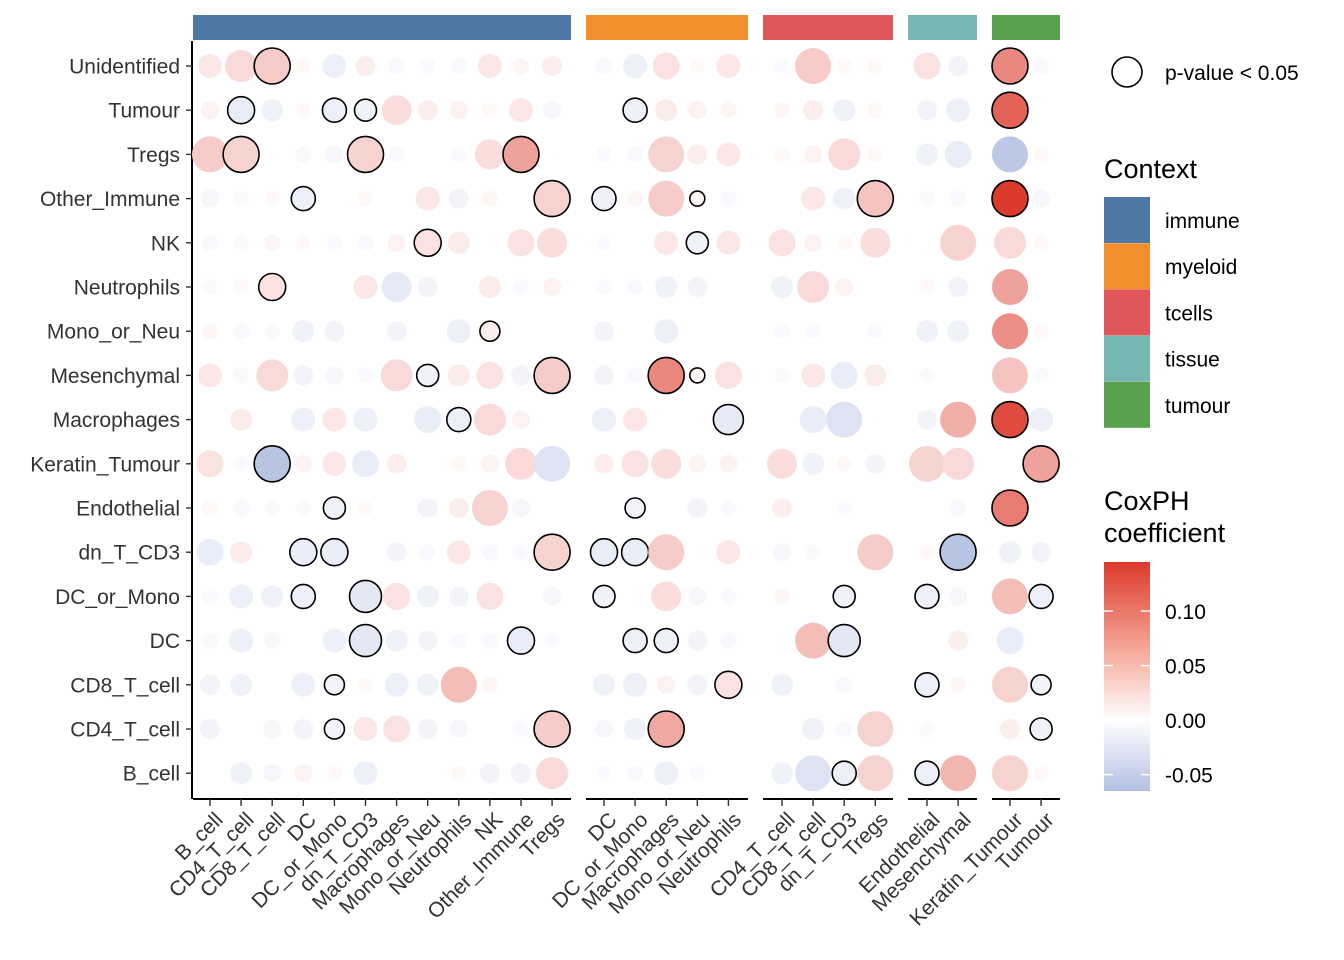 The height and width of the screenshot is (960, 1344). What do you see at coordinates (1041, 773) in the screenshot?
I see `point-tumour-b-cell-tumour` at bounding box center [1041, 773].